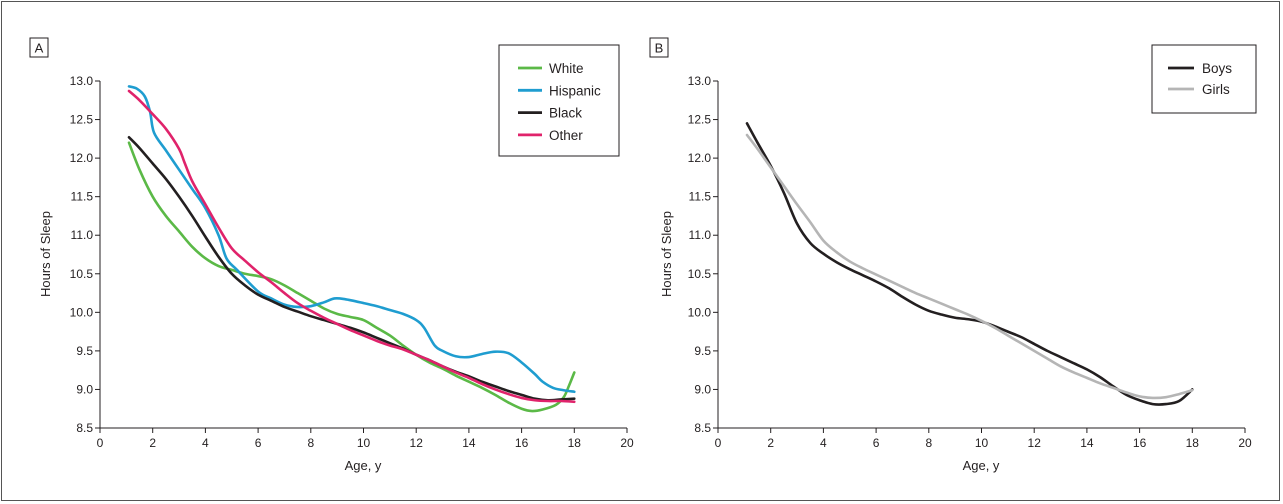 Image resolution: width=1283 pixels, height=504 pixels. I want to click on panel-b-label-box, so click(659, 47).